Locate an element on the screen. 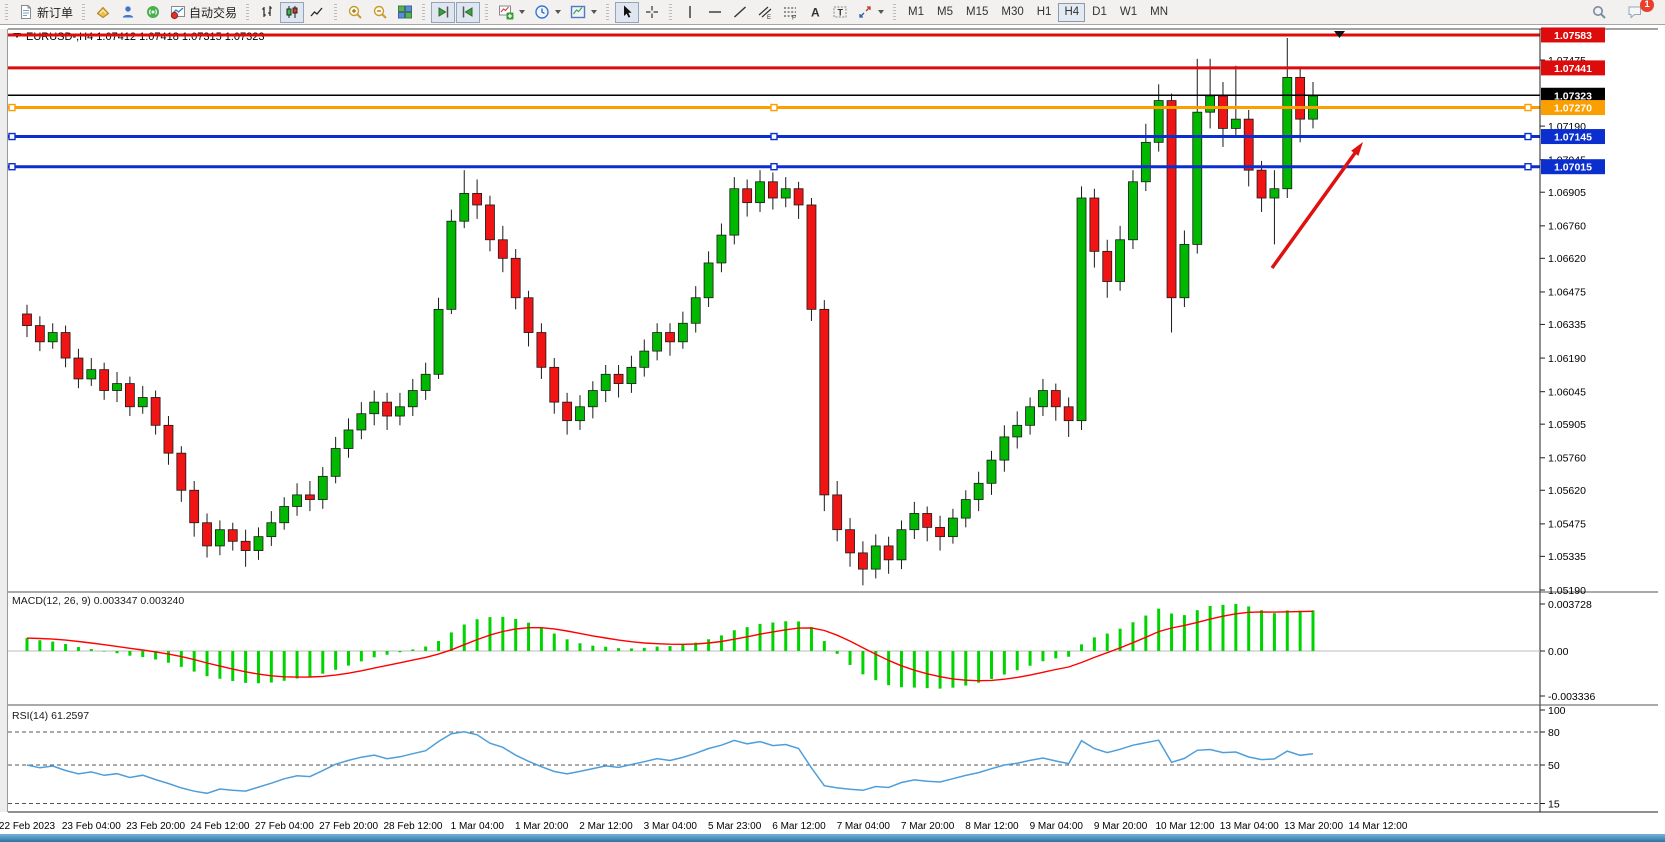 This screenshot has height=842, width=1665. templates-button is located at coordinates (583, 12).